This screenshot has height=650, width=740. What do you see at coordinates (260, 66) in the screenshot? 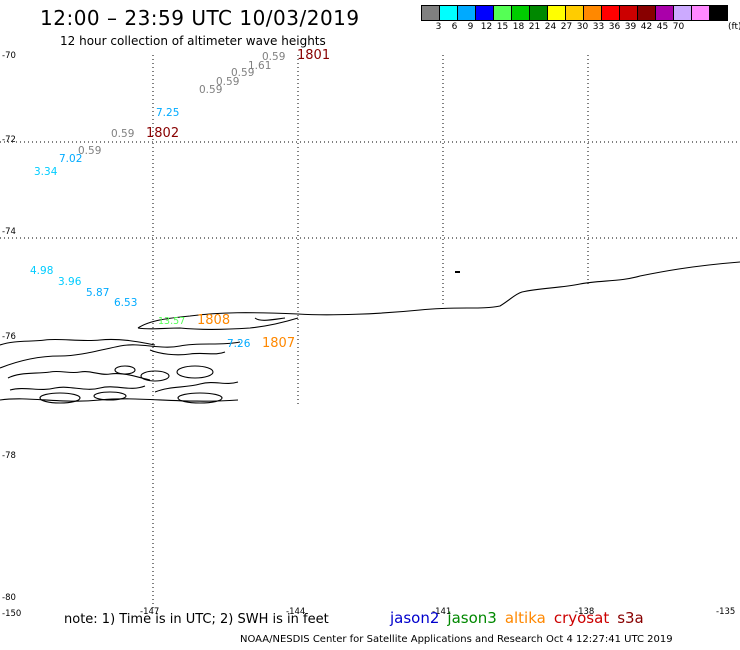
I see `wave-height-label: 1.61` at bounding box center [260, 66].